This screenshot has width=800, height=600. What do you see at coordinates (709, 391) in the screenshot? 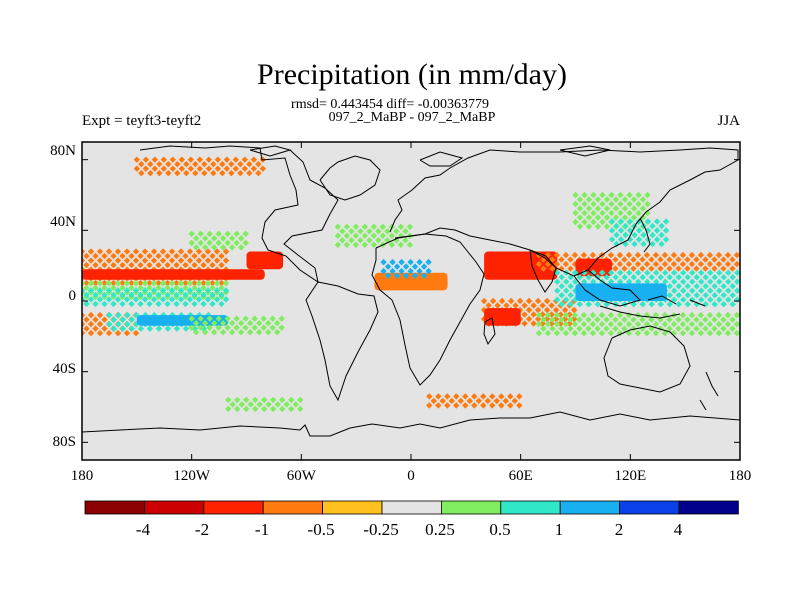
I see `new-zealand-coast` at bounding box center [709, 391].